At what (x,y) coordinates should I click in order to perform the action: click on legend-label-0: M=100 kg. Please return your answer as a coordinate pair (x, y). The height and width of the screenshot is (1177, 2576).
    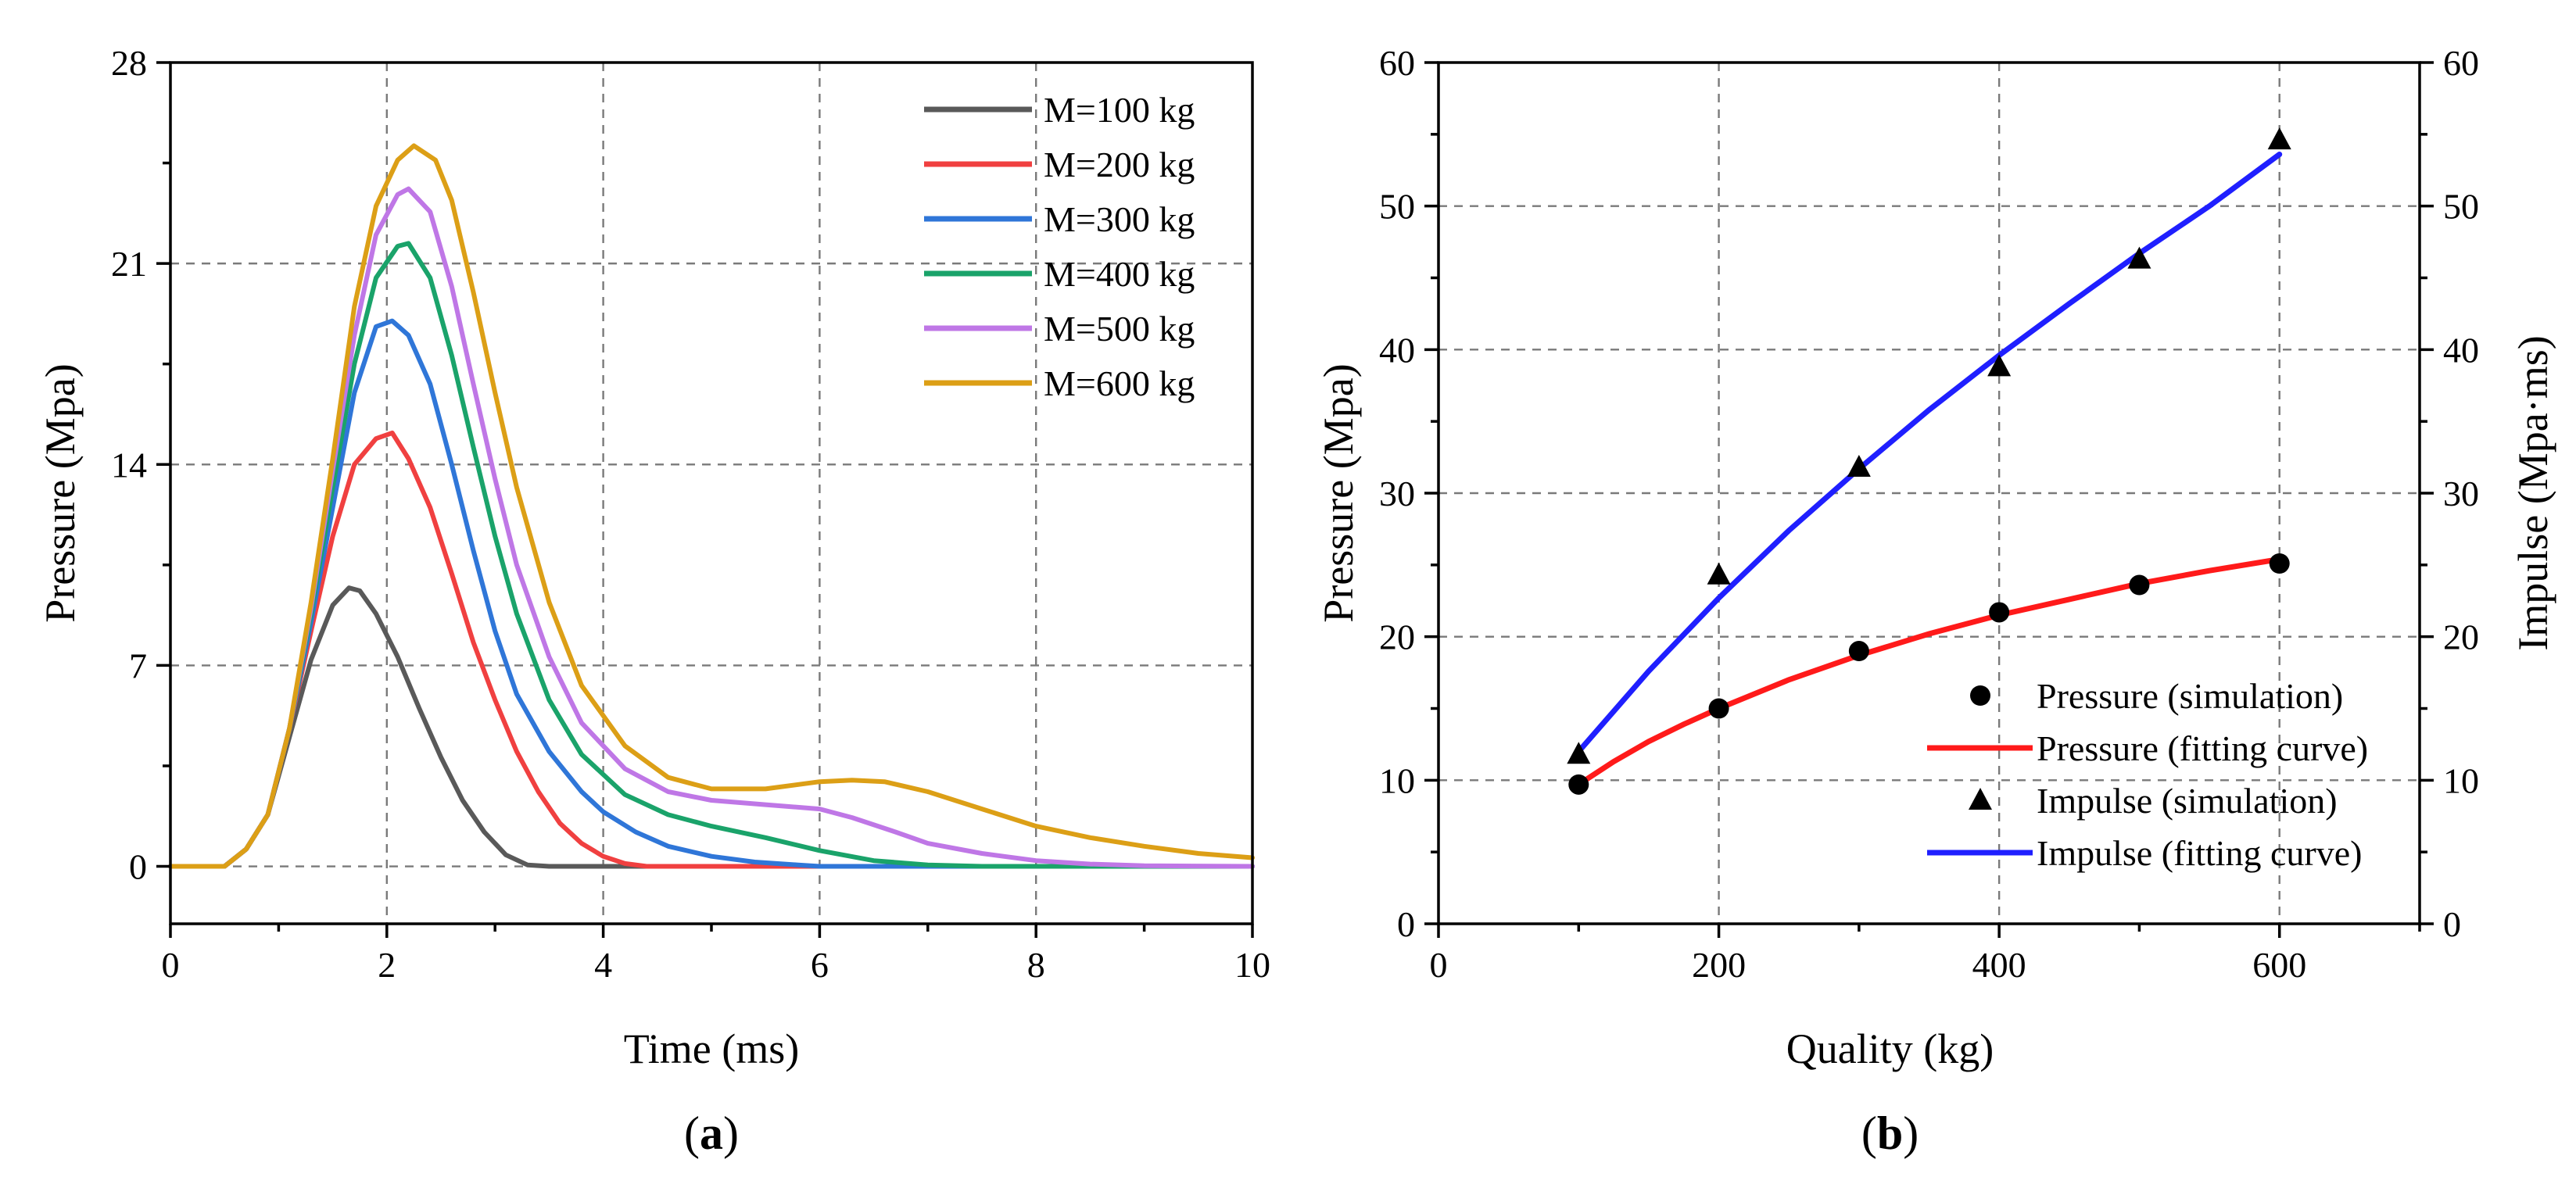
    Looking at the image, I should click on (1119, 110).